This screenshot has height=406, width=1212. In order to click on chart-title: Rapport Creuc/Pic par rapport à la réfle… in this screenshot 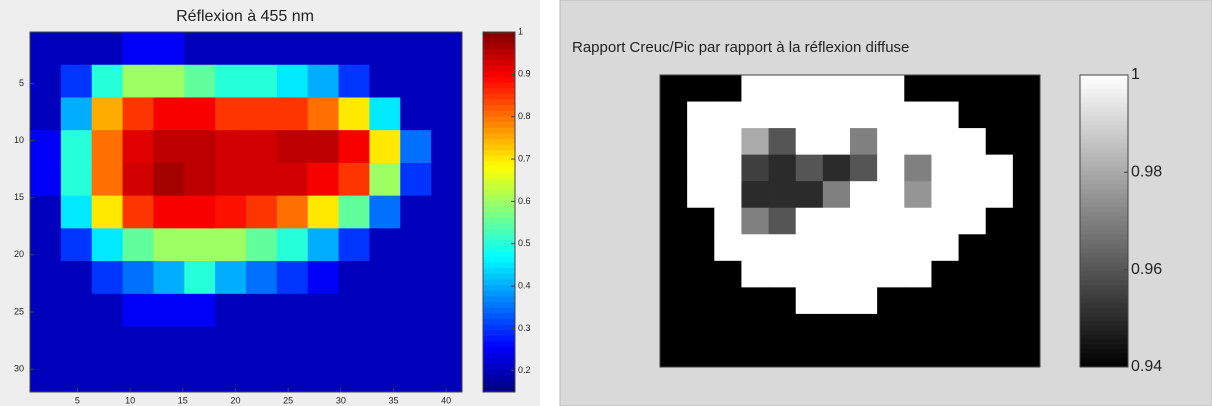, I will do `click(740, 47)`.